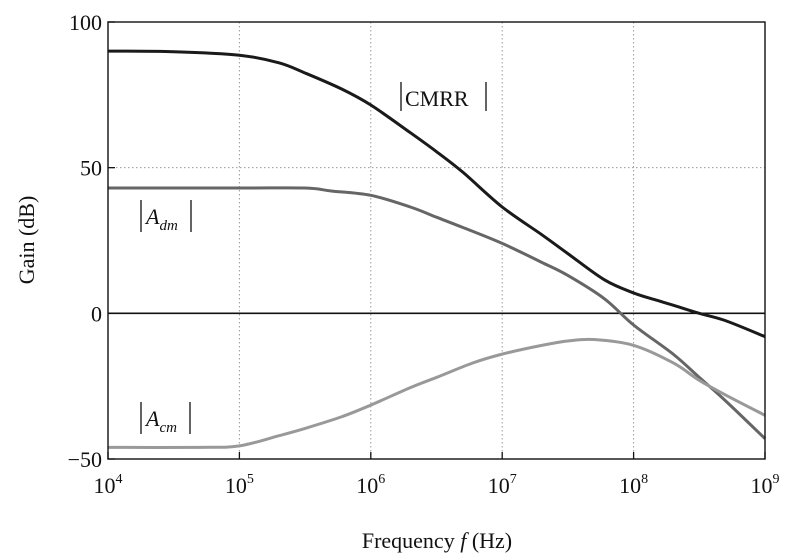 The image size is (792, 560). What do you see at coordinates (437, 98) in the screenshot?
I see `svg-text: CMRR` at bounding box center [437, 98].